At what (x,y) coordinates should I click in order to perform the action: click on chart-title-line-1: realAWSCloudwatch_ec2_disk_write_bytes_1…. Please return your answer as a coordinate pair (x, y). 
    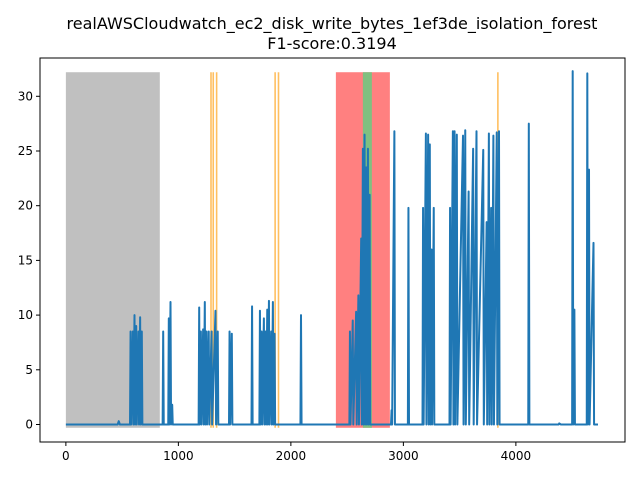
    Looking at the image, I should click on (332, 24).